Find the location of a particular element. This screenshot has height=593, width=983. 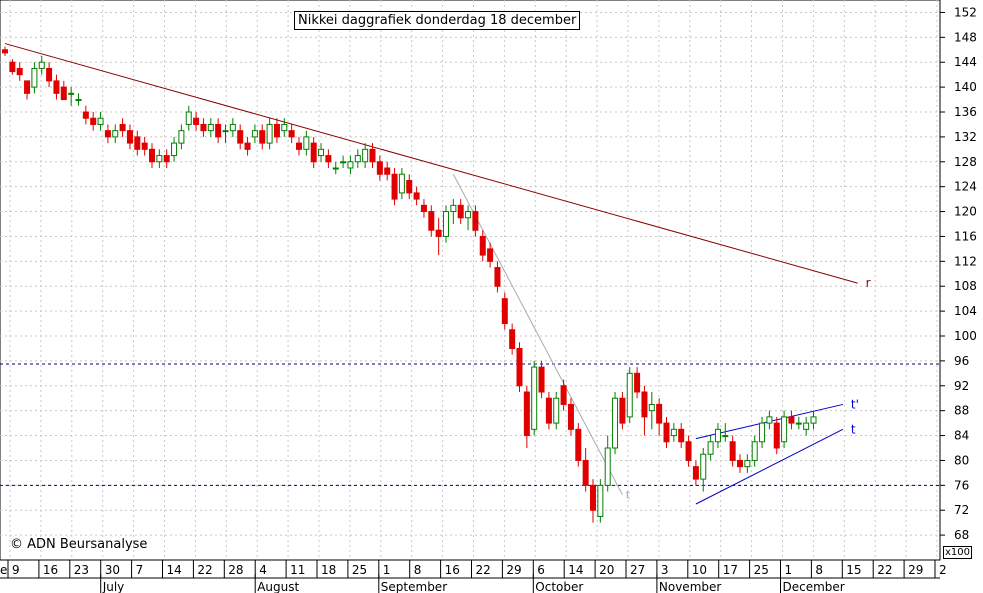

y-tick-label: 120 is located at coordinates (965, 212).